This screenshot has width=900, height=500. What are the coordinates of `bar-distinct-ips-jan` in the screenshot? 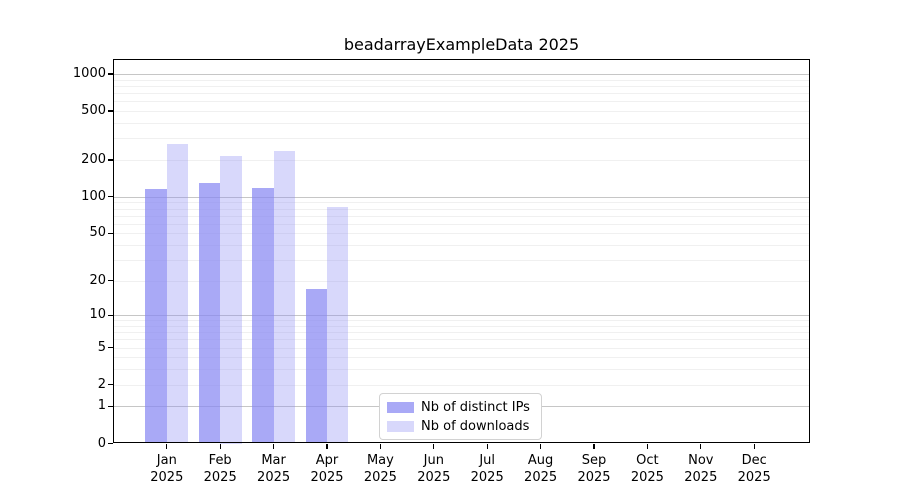 It's located at (156, 316).